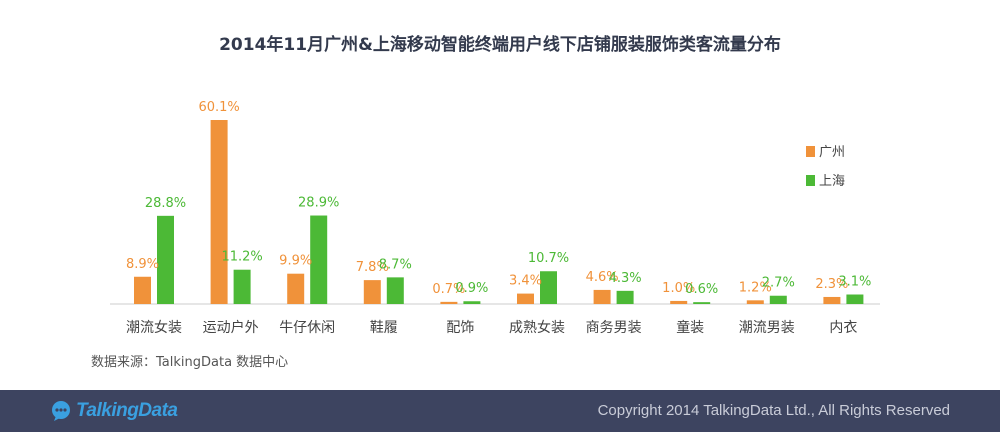 Image resolution: width=1000 pixels, height=432 pixels. What do you see at coordinates (295, 261) in the screenshot?
I see `data-label-guangzhou-2: 9.9%` at bounding box center [295, 261].